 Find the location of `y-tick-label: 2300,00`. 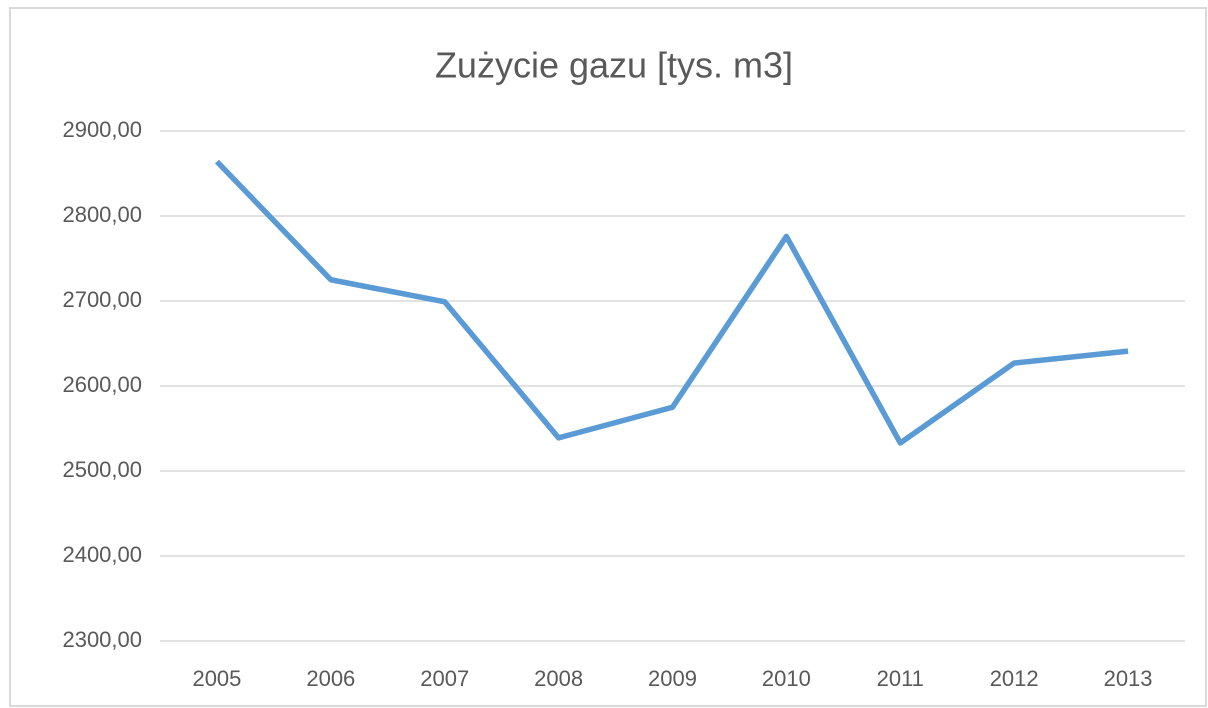

y-tick-label: 2300,00 is located at coordinates (102, 639).